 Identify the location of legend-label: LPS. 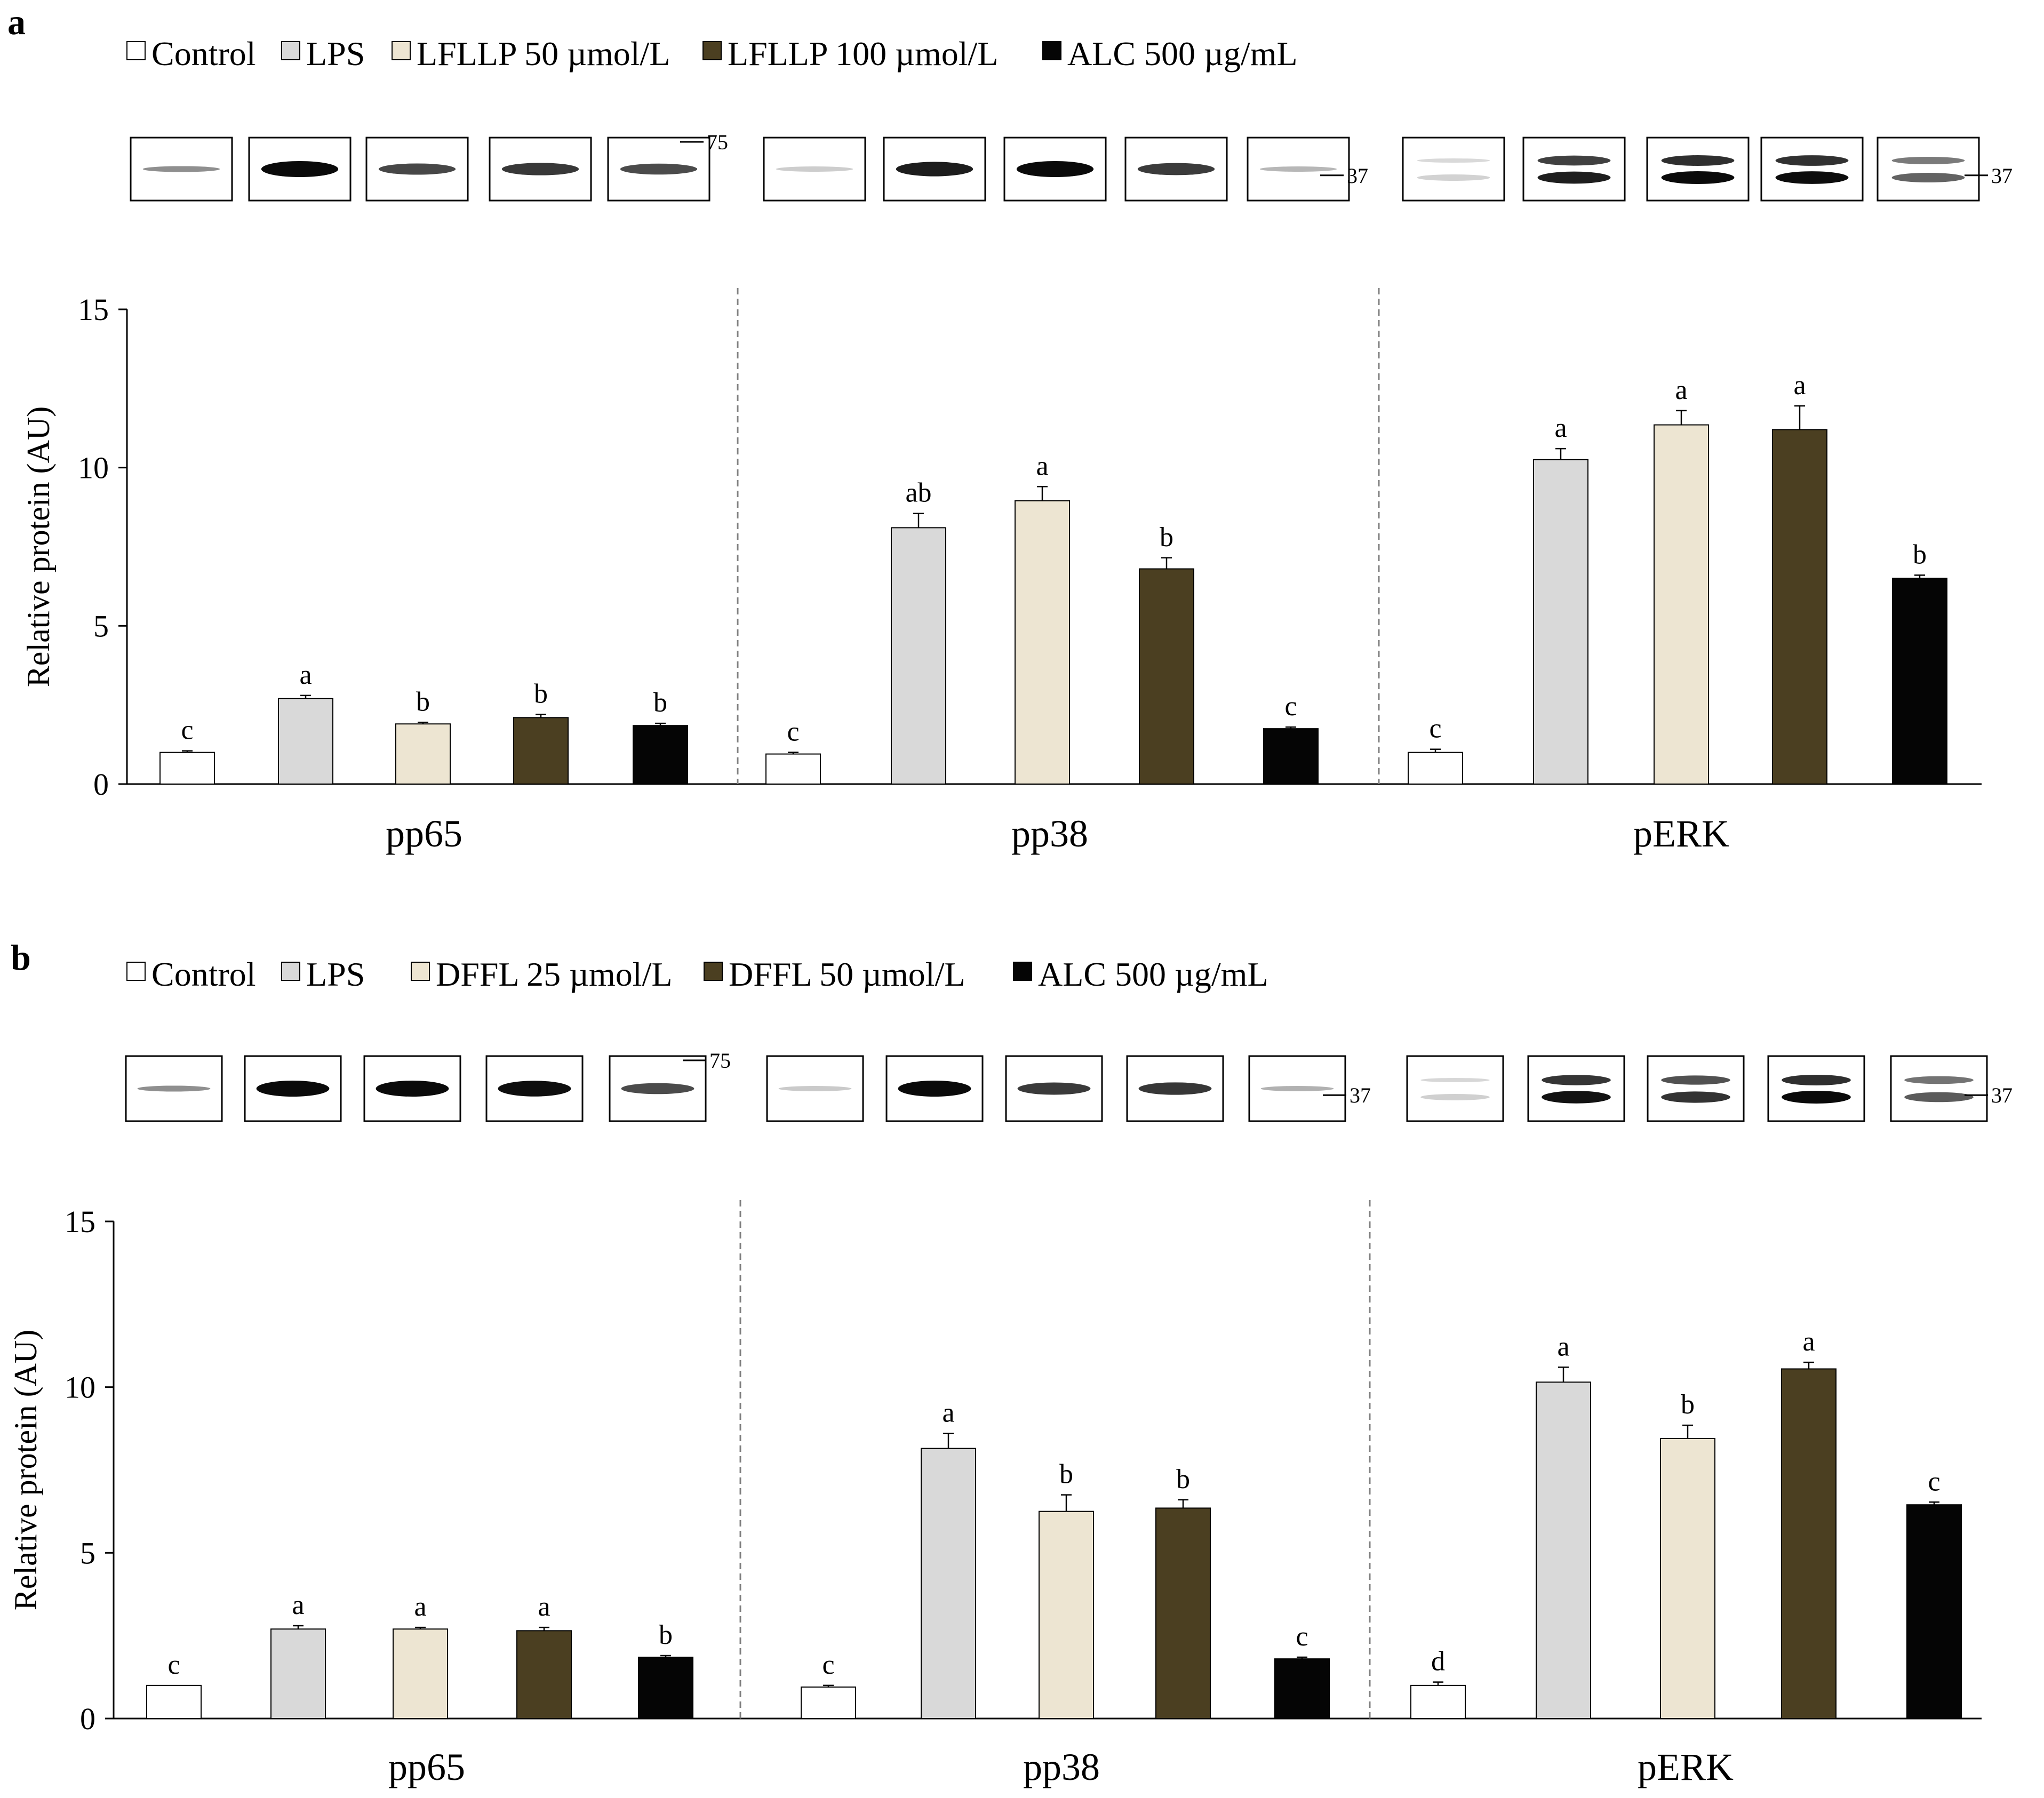
(335, 974).